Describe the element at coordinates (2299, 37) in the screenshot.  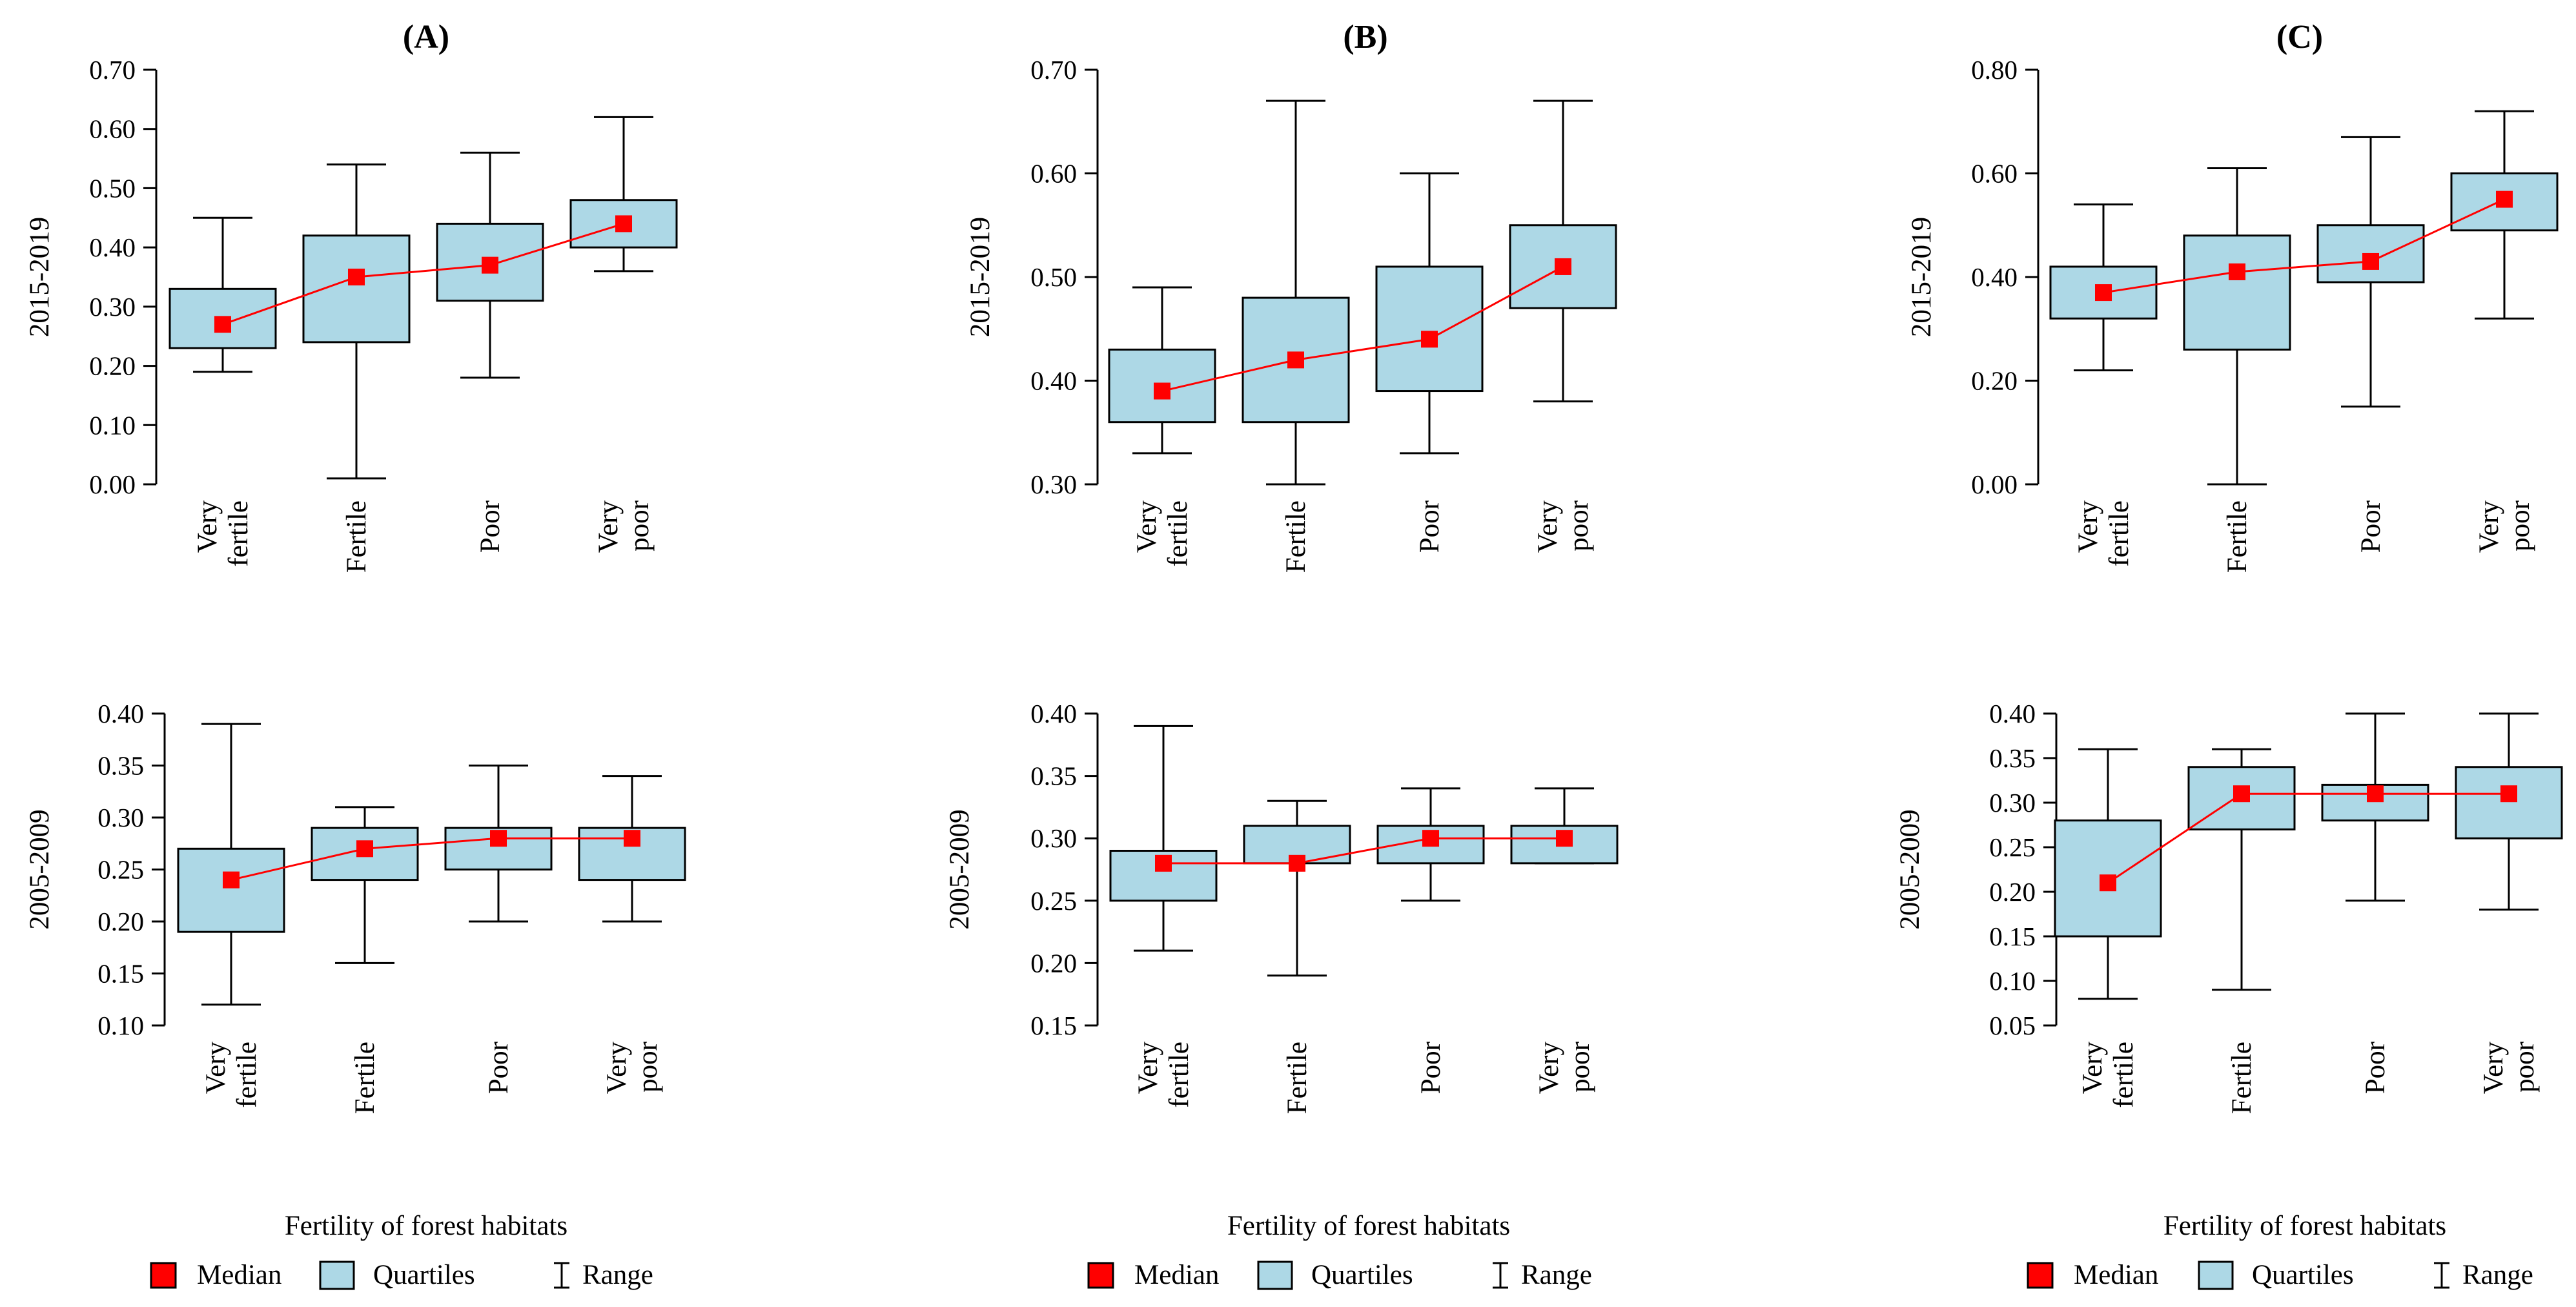
I see `panel-title: (C)` at that location.